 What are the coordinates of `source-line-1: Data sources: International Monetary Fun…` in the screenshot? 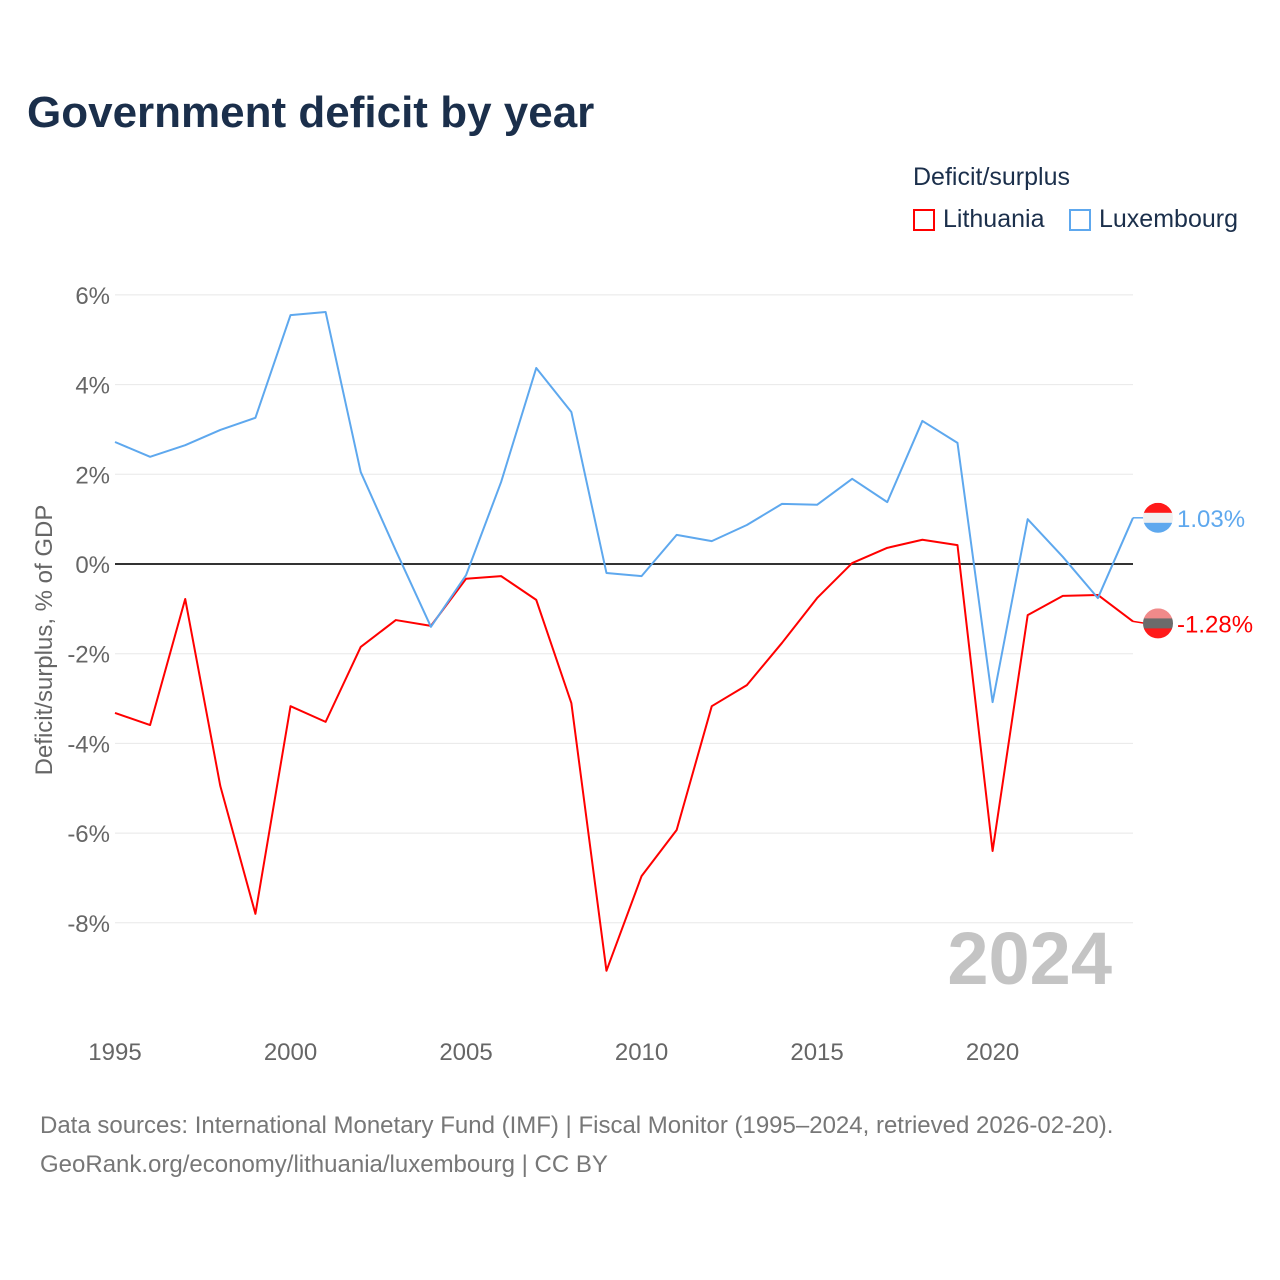 It's located at (577, 1125).